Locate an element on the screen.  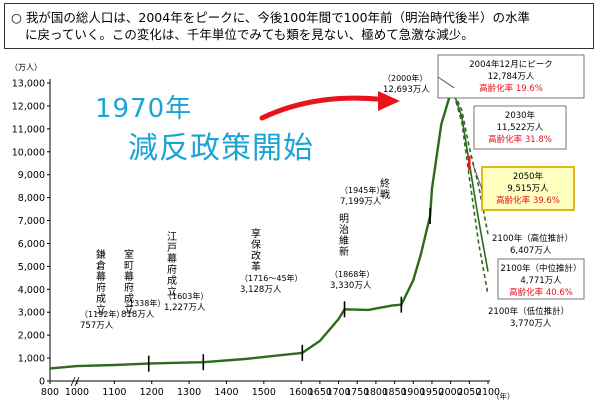
projection-year-label: 2100年（高位推計） is located at coordinates (532, 238).